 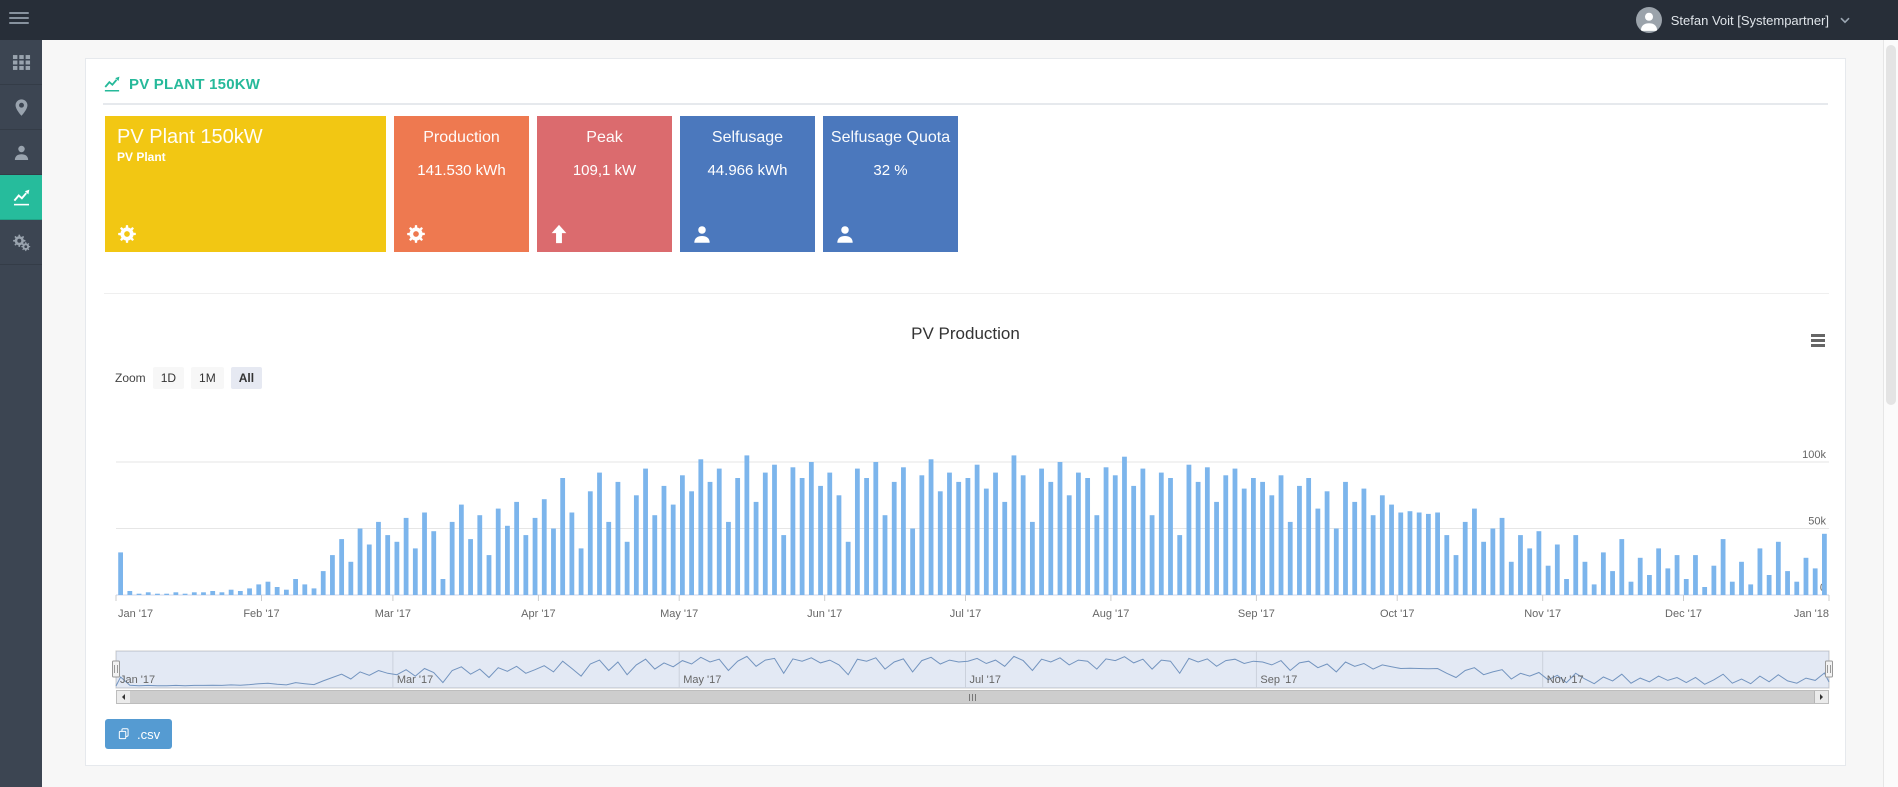 I want to click on scrollbar-right-arrow, so click(x=1821, y=697).